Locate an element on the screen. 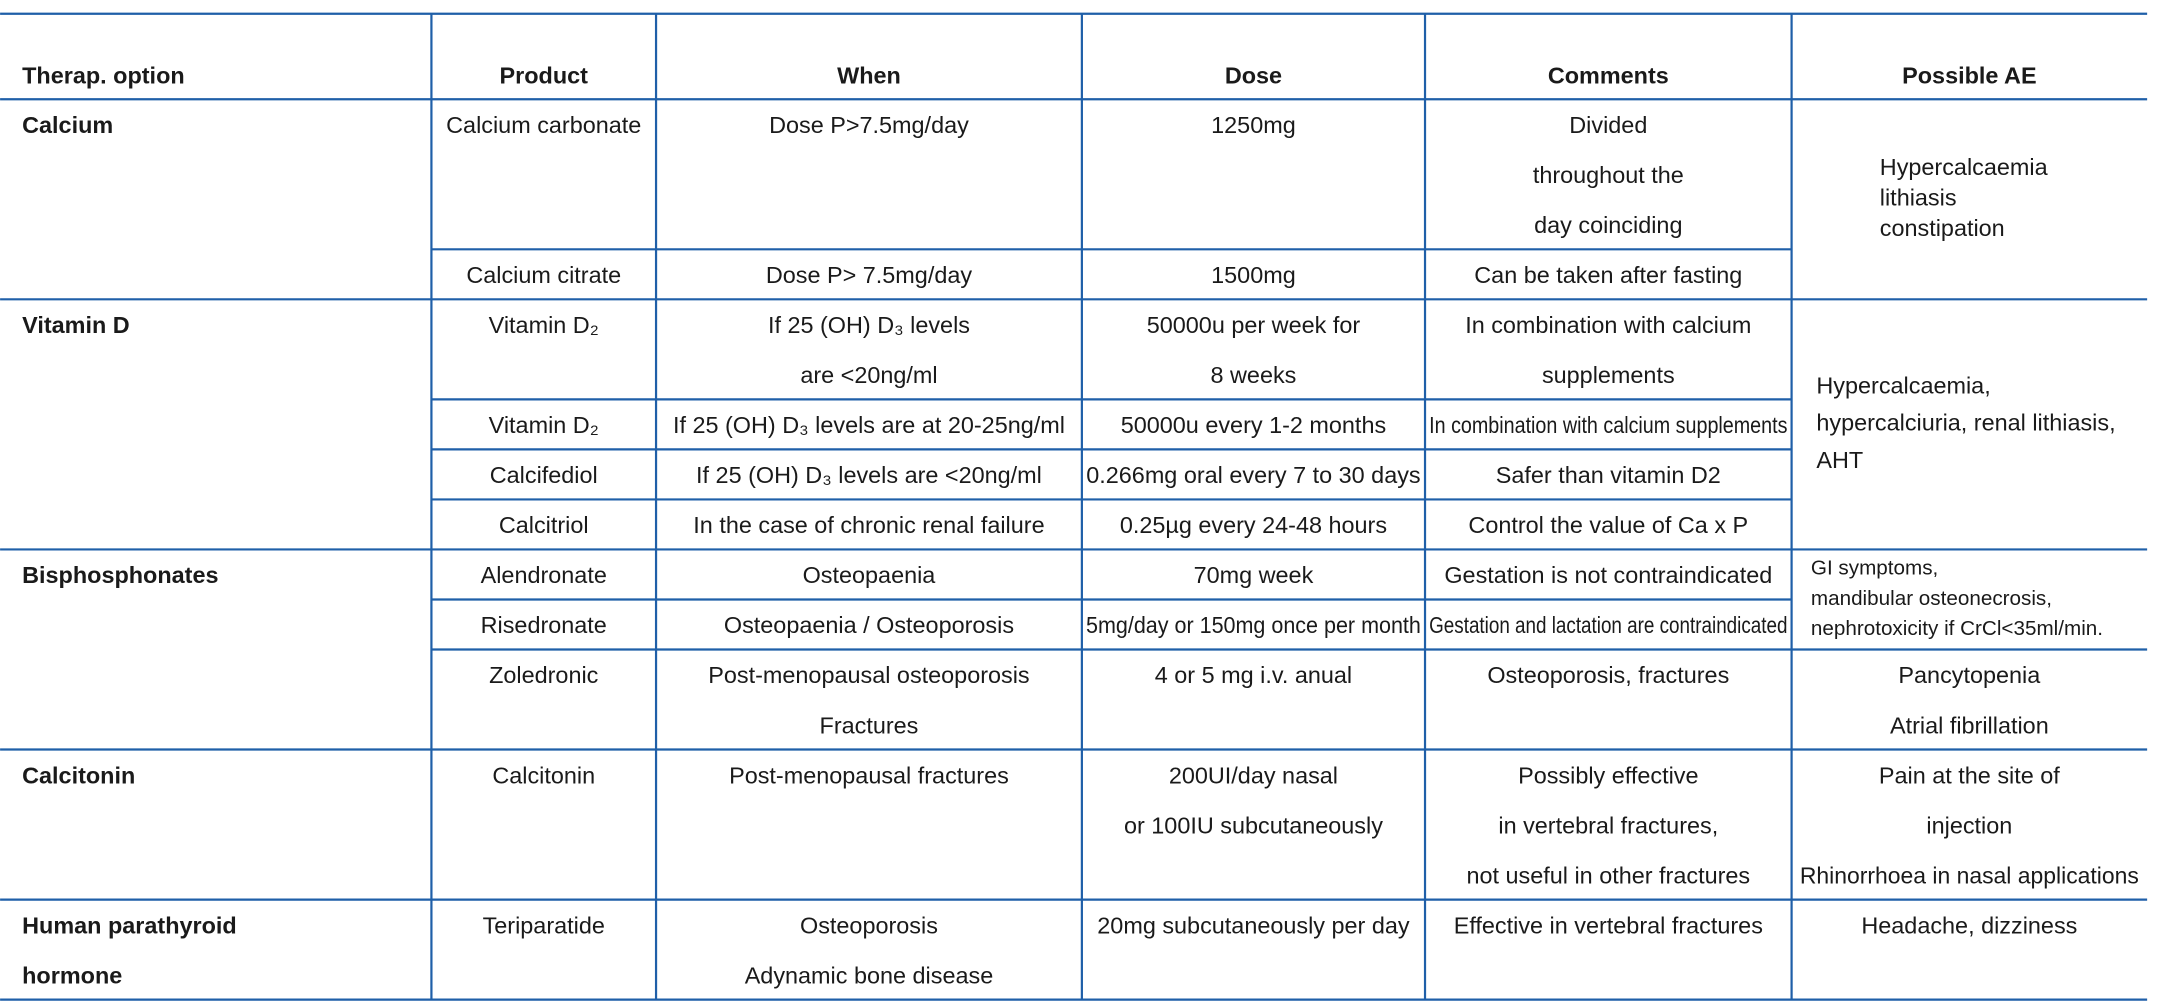 The width and height of the screenshot is (2161, 1006). option-label: Calcium is located at coordinates (67, 125).